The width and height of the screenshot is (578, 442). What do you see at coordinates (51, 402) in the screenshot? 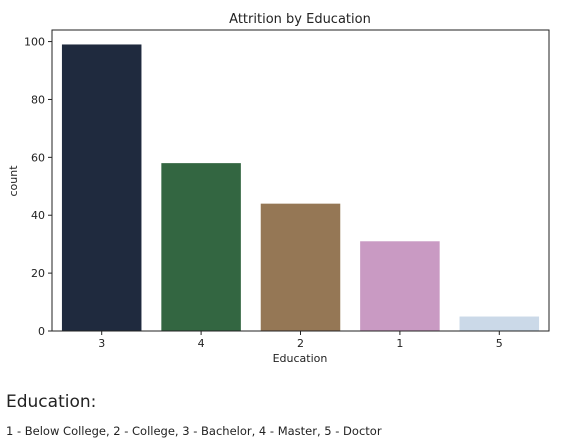
I see `caption-heading: Education:` at bounding box center [51, 402].